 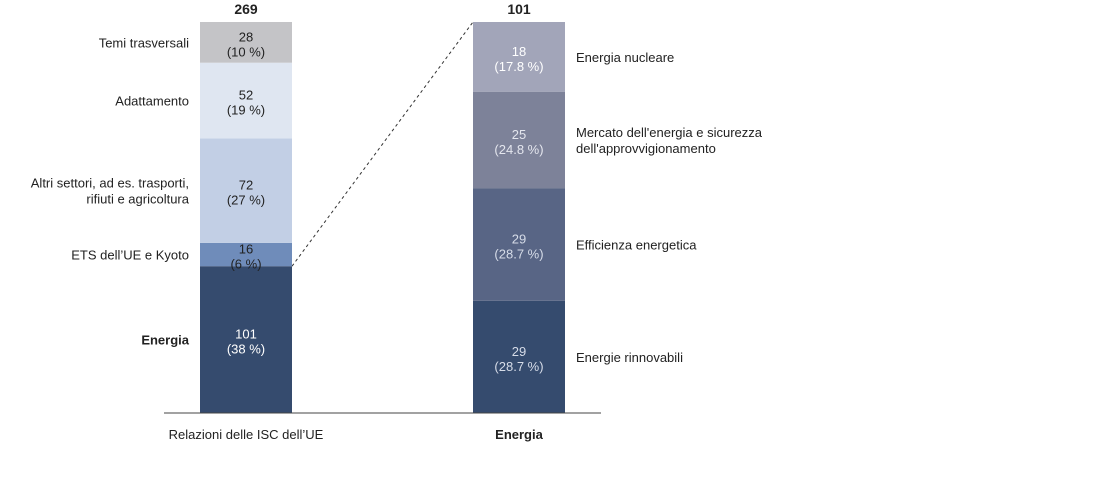 What do you see at coordinates (519, 134) in the screenshot?
I see `data-label-value: 25` at bounding box center [519, 134].